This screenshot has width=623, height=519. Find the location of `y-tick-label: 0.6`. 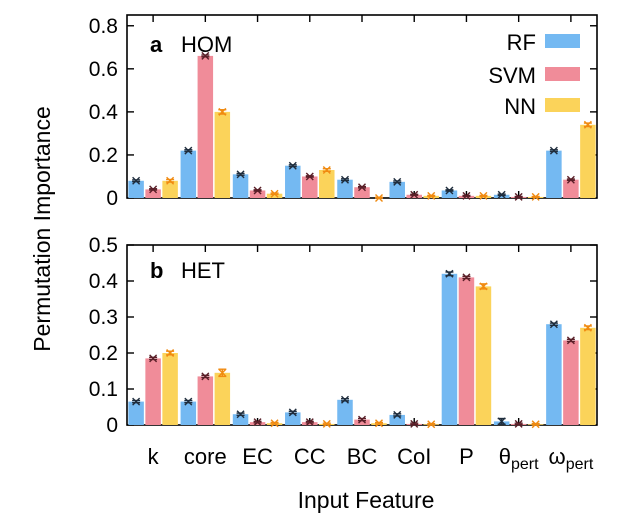

y-tick-label: 0.6 is located at coordinates (103, 69).